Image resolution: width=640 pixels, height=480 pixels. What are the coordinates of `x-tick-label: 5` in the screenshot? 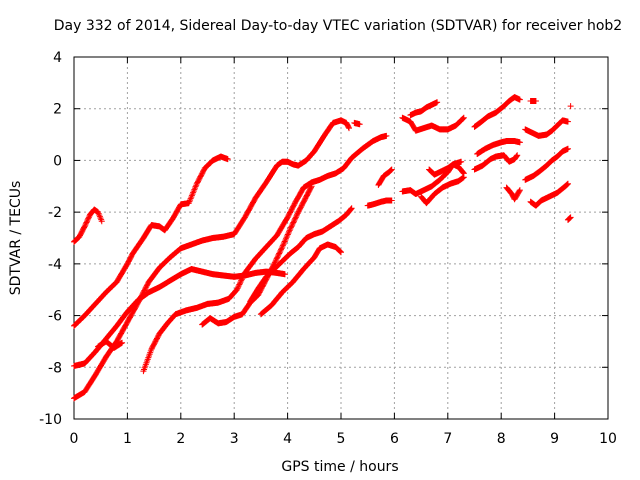 It's located at (341, 439).